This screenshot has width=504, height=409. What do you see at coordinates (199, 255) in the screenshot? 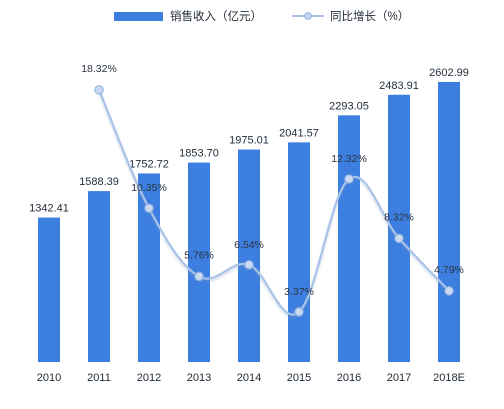
I see `growth-value-label-2013: 5.76%` at bounding box center [199, 255].